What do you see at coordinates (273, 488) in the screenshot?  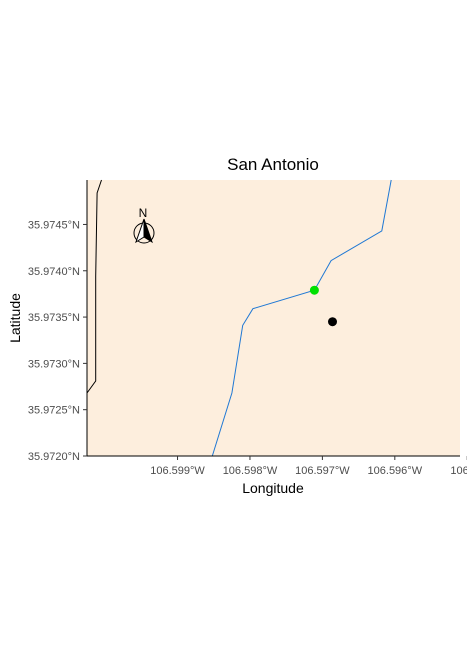 I see `x-axis-label: Longitude` at bounding box center [273, 488].